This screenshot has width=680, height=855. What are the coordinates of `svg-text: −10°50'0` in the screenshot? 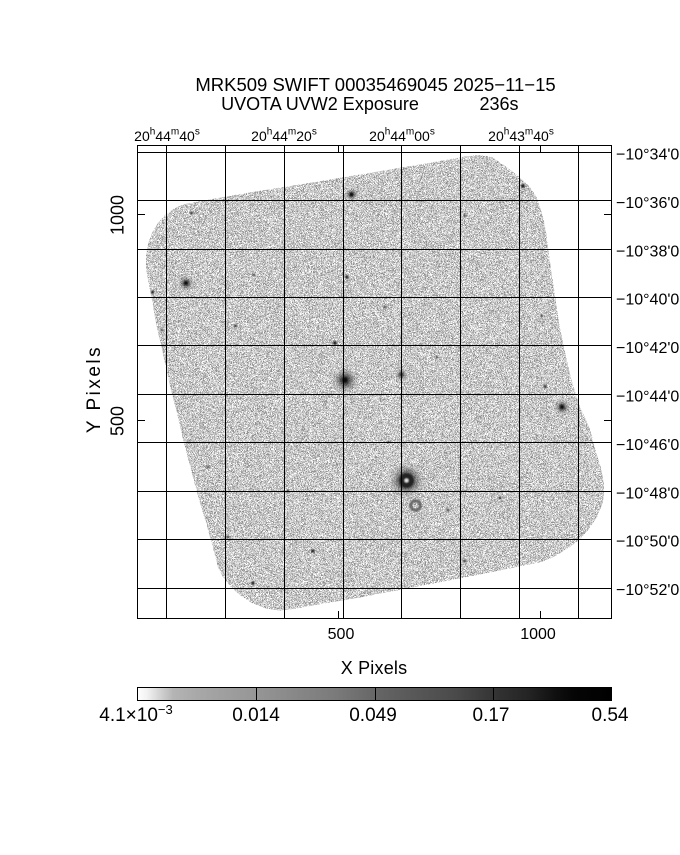 It's located at (647, 542).